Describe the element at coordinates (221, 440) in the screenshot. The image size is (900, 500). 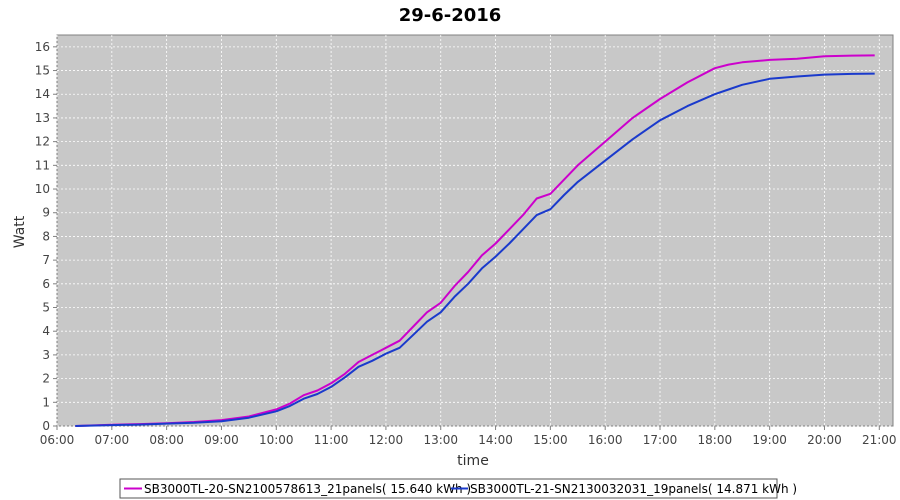
I see `x-tick-label: 09:00` at that location.